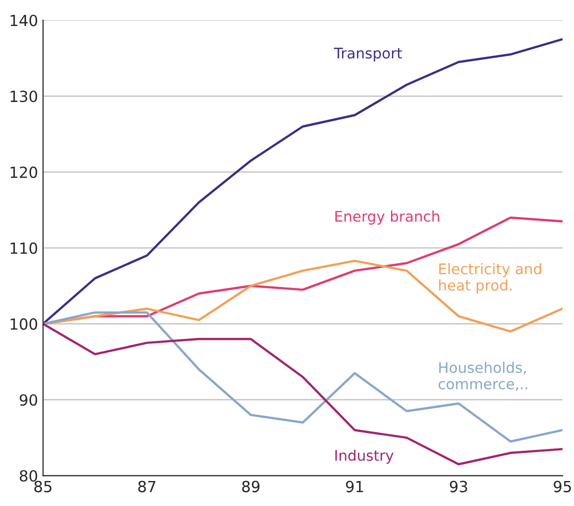 This screenshot has height=506, width=574. Describe the element at coordinates (387, 217) in the screenshot. I see `series-label: Energy branch` at that location.